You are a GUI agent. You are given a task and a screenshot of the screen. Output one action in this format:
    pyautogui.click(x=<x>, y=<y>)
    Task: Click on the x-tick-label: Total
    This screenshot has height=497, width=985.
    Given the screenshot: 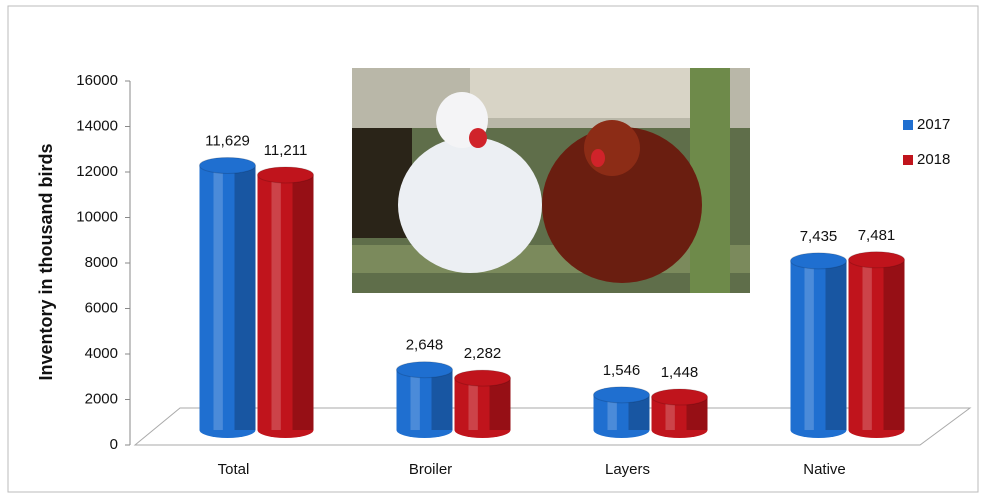 What is the action you would take?
    pyautogui.click(x=234, y=469)
    